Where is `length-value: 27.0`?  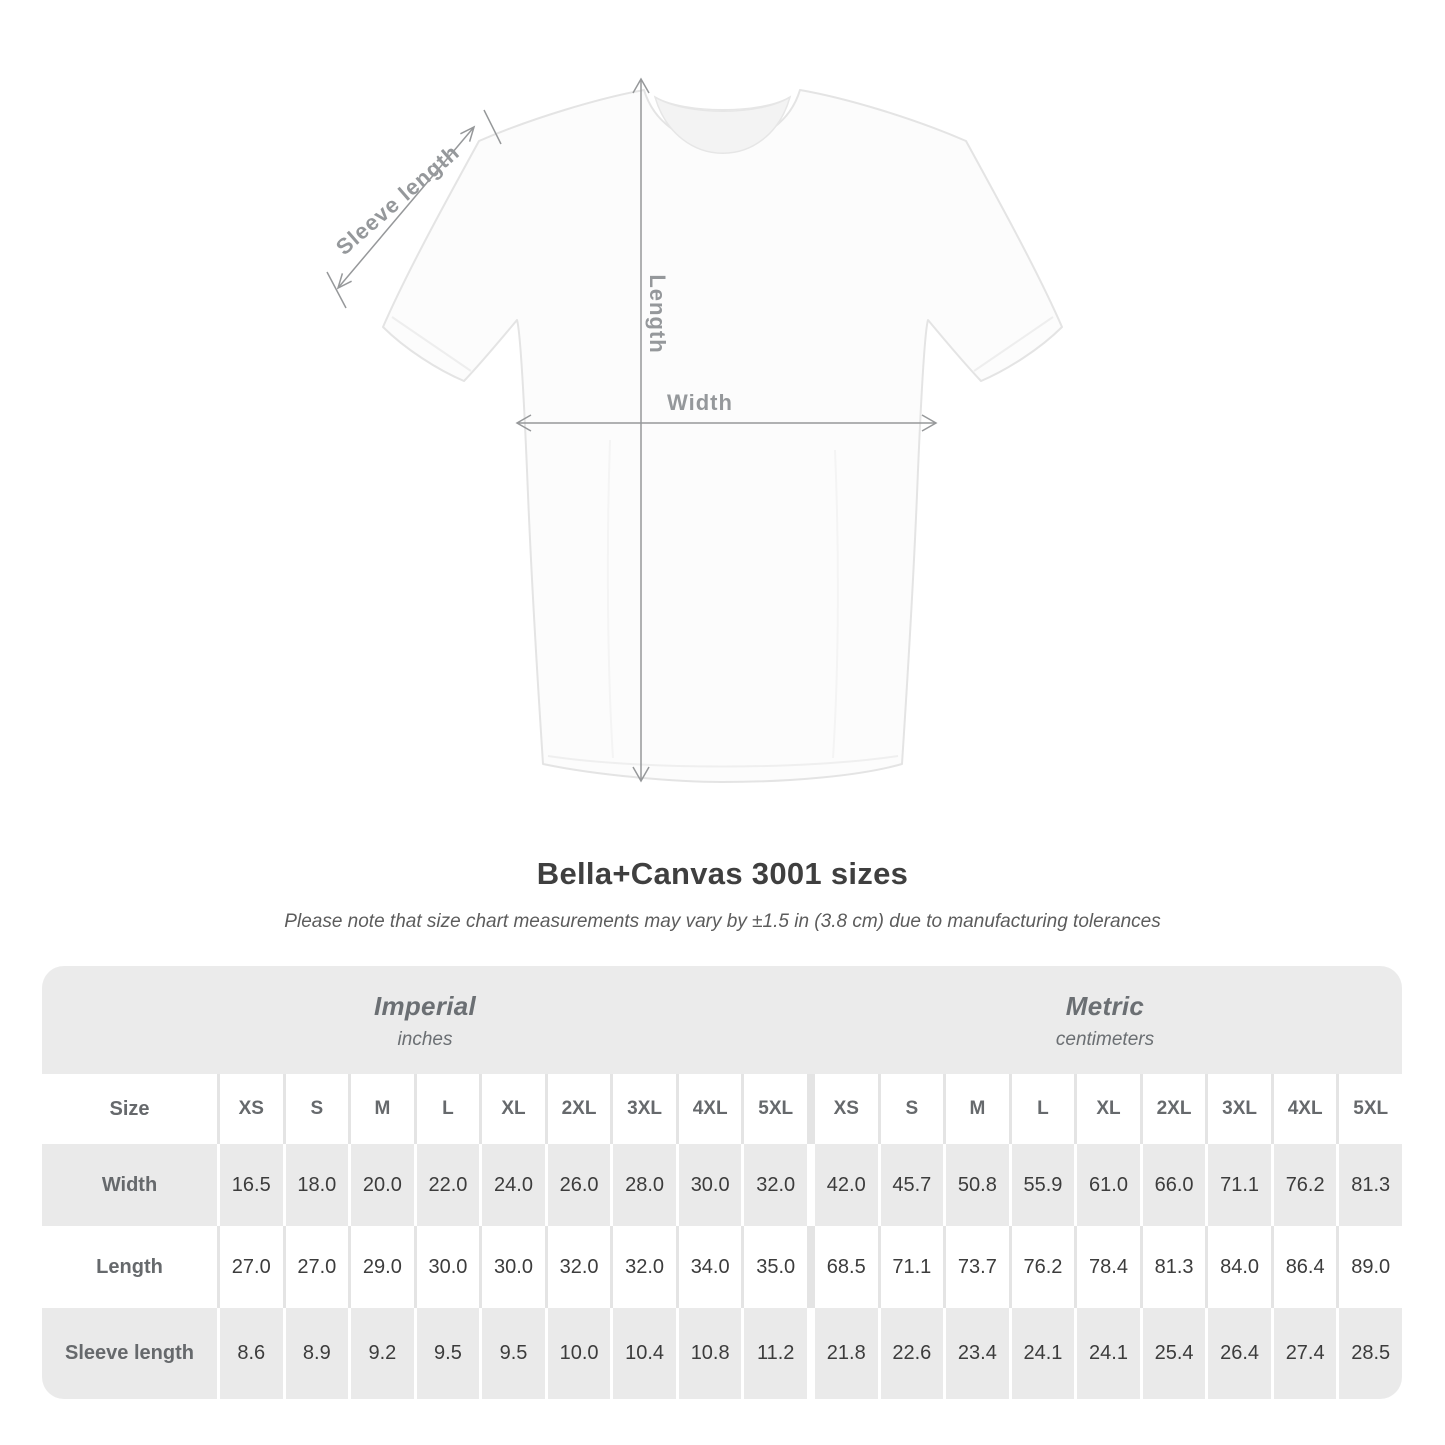
length-value: 27.0 is located at coordinates (317, 1267).